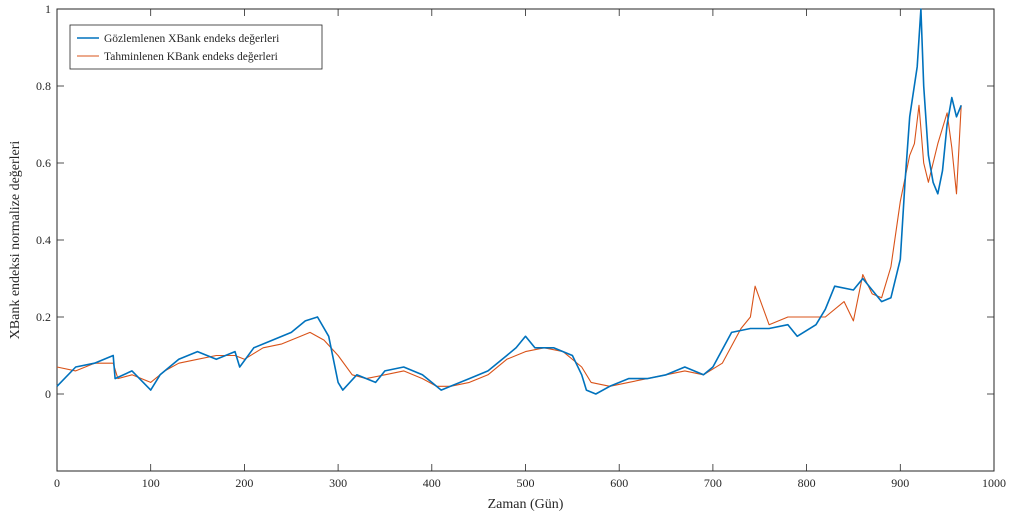  Describe the element at coordinates (713, 483) in the screenshot. I see `x-tick-label: 700` at that location.